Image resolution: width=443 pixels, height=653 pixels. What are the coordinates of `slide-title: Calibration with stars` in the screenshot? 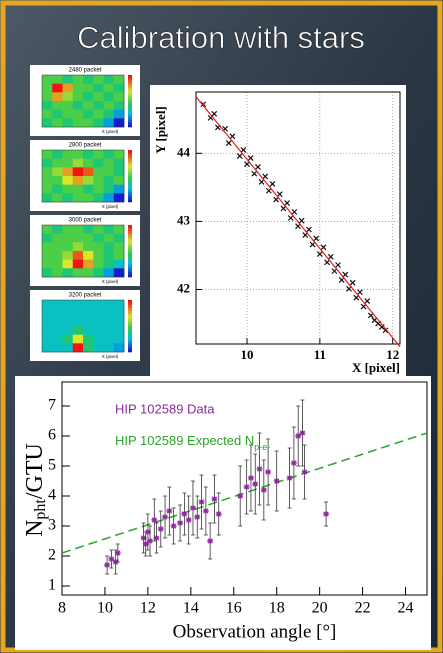 It's located at (221, 37).